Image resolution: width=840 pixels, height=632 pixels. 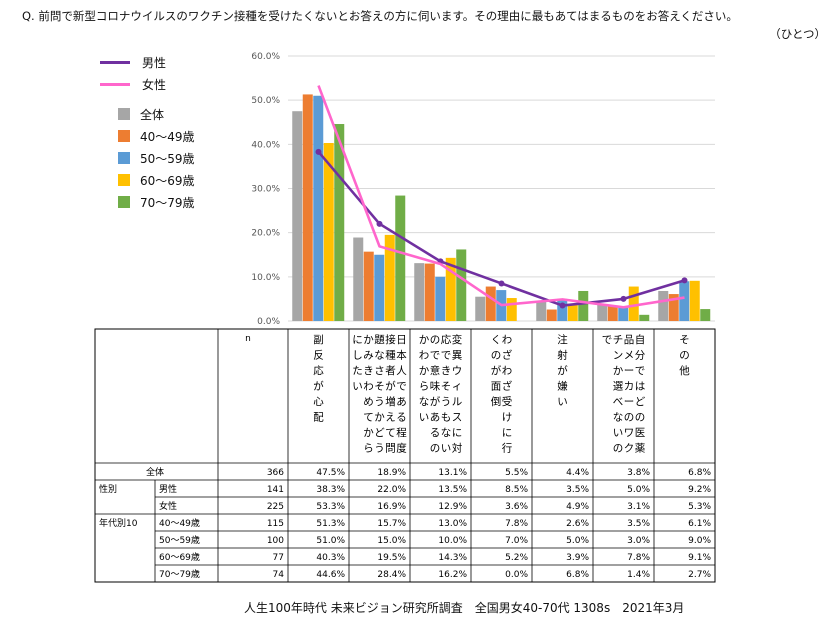 I want to click on row-group-label: 年代別10, so click(x=118, y=523).